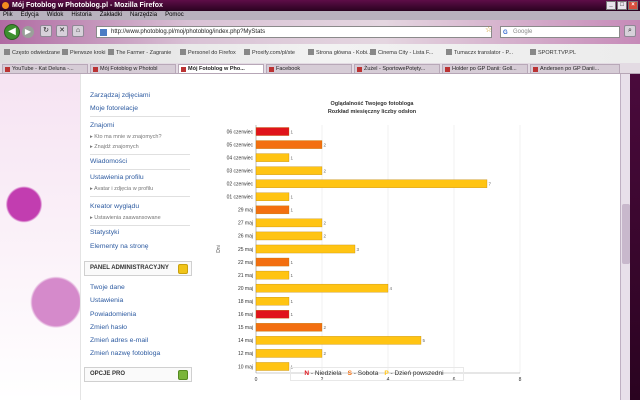 The width and height of the screenshot is (640, 400). What do you see at coordinates (119, 340) in the screenshot?
I see `admin-link-change-email: Zmień adres e-mail` at bounding box center [119, 340].